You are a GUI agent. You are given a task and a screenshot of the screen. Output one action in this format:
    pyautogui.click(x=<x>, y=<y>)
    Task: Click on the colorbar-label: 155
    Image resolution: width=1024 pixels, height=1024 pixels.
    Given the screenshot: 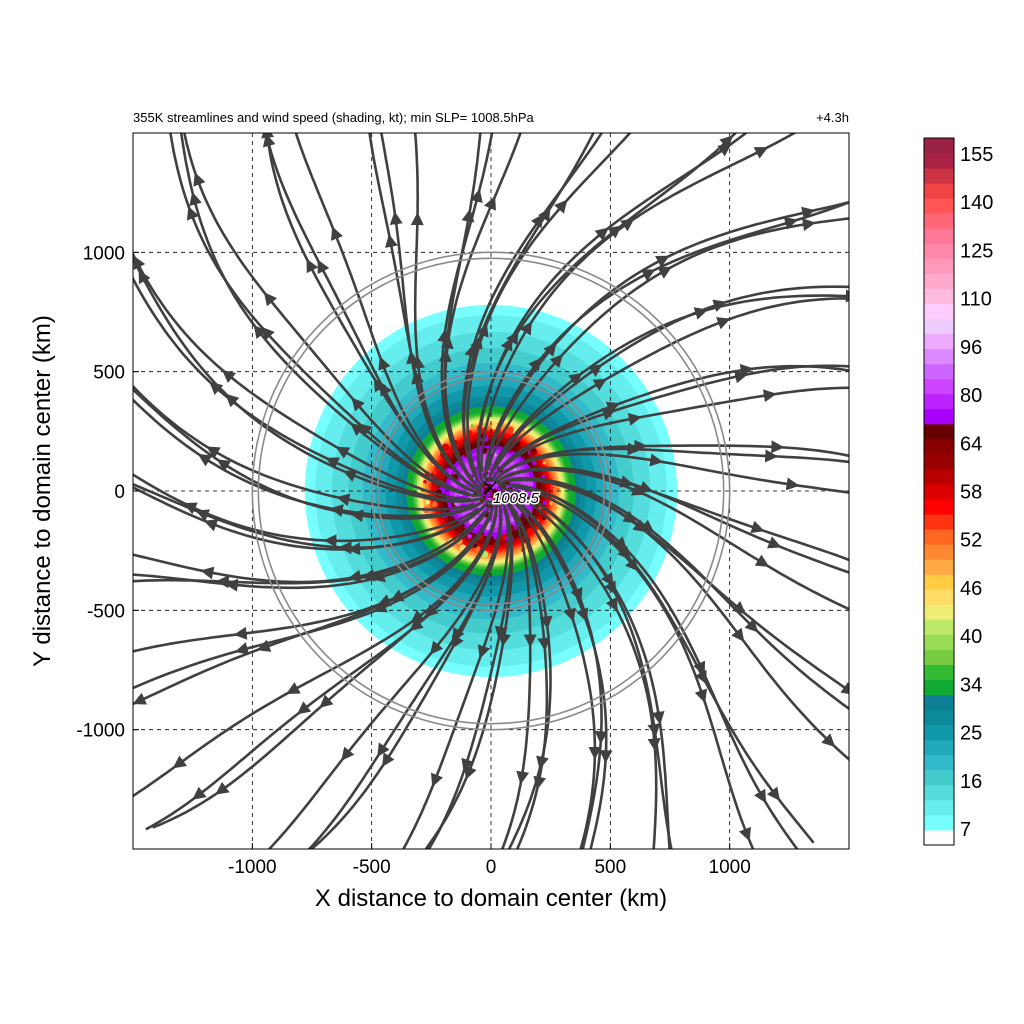 What is the action you would take?
    pyautogui.click(x=976, y=155)
    